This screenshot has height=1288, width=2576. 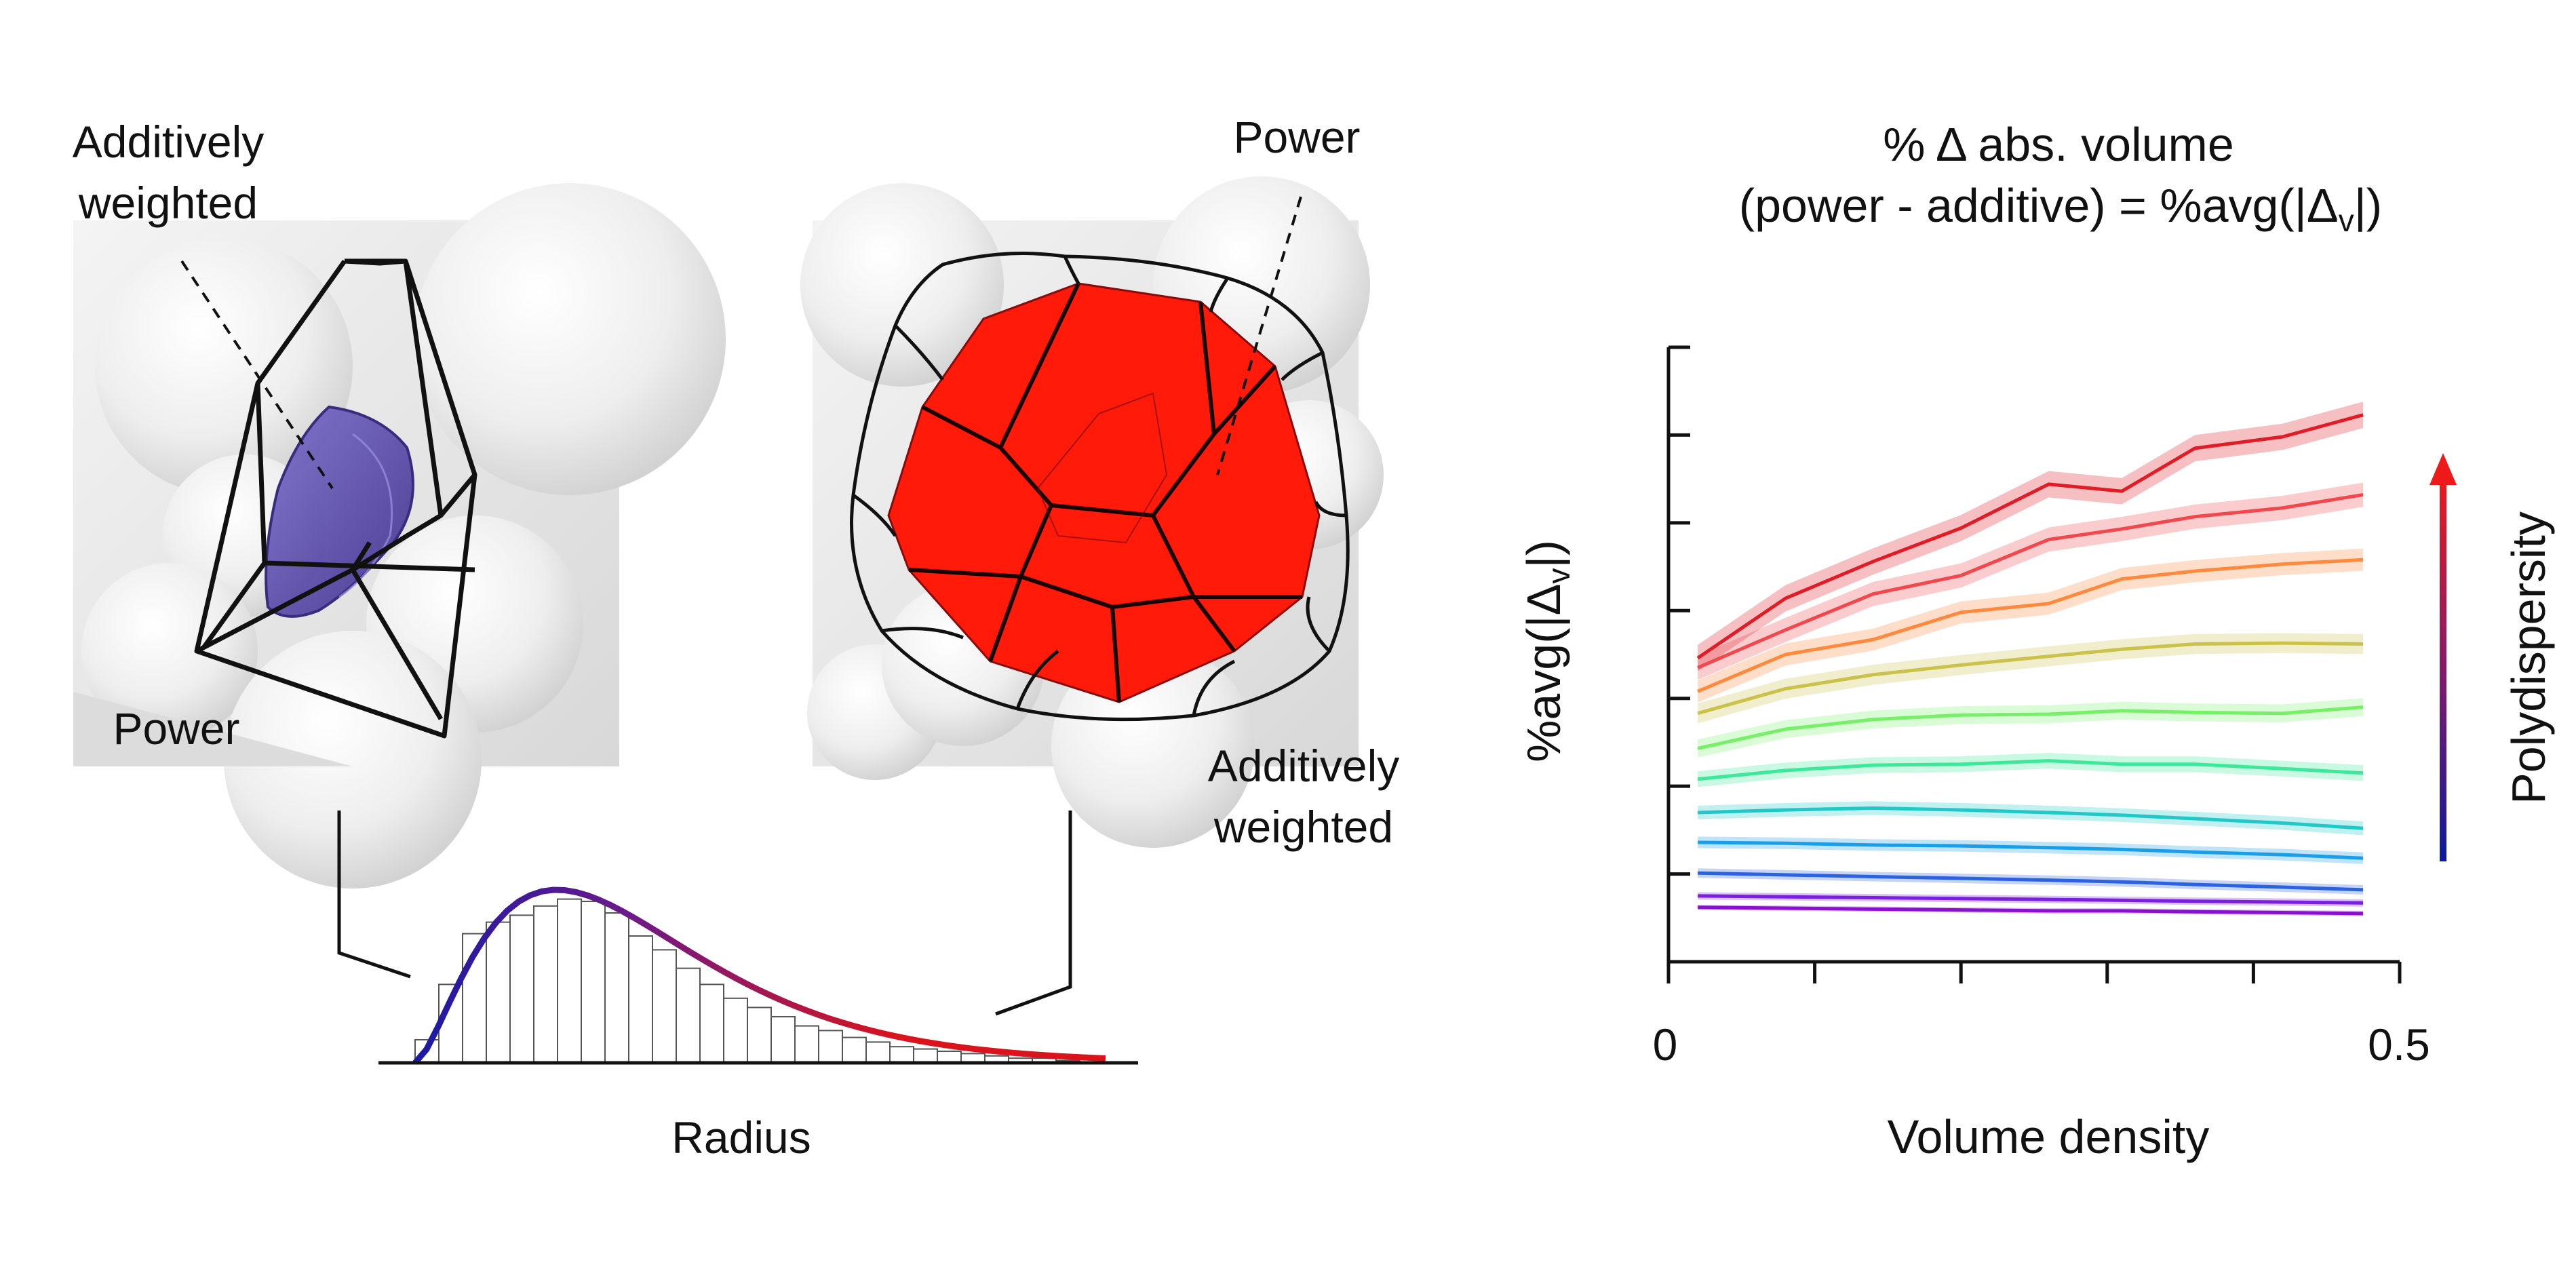 I want to click on right-label-power: Power, so click(x=1296, y=137).